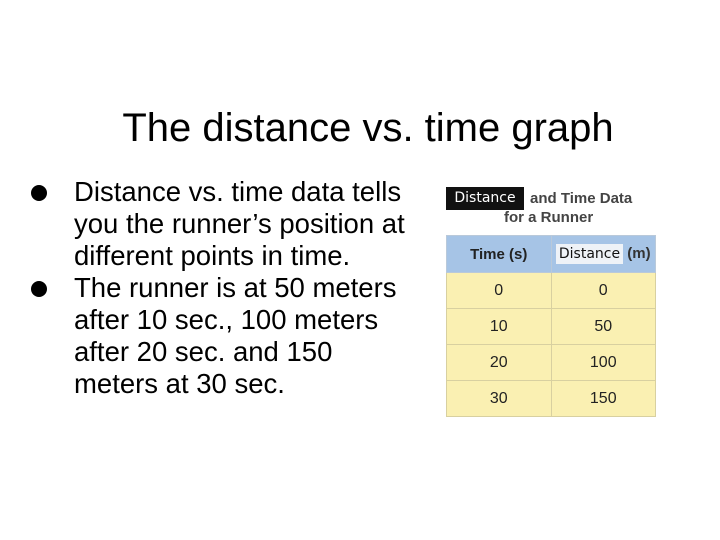 The height and width of the screenshot is (540, 720). I want to click on cell-time: 10, so click(499, 326).